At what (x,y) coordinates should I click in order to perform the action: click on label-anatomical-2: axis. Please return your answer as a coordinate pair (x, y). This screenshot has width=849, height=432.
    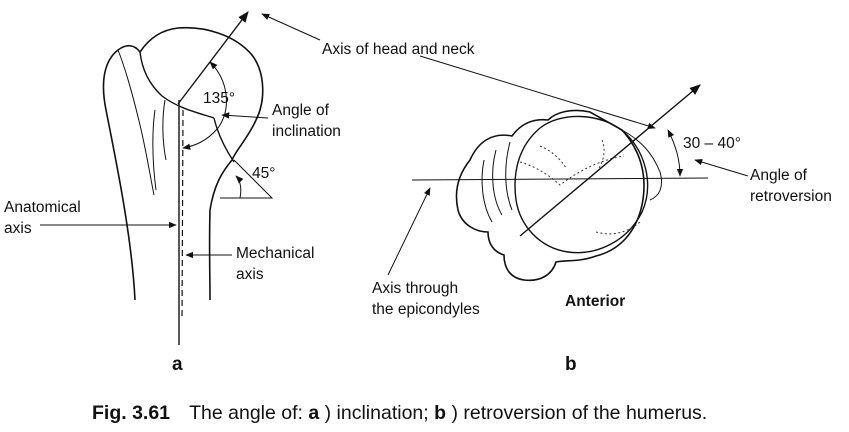
    Looking at the image, I should click on (18, 228).